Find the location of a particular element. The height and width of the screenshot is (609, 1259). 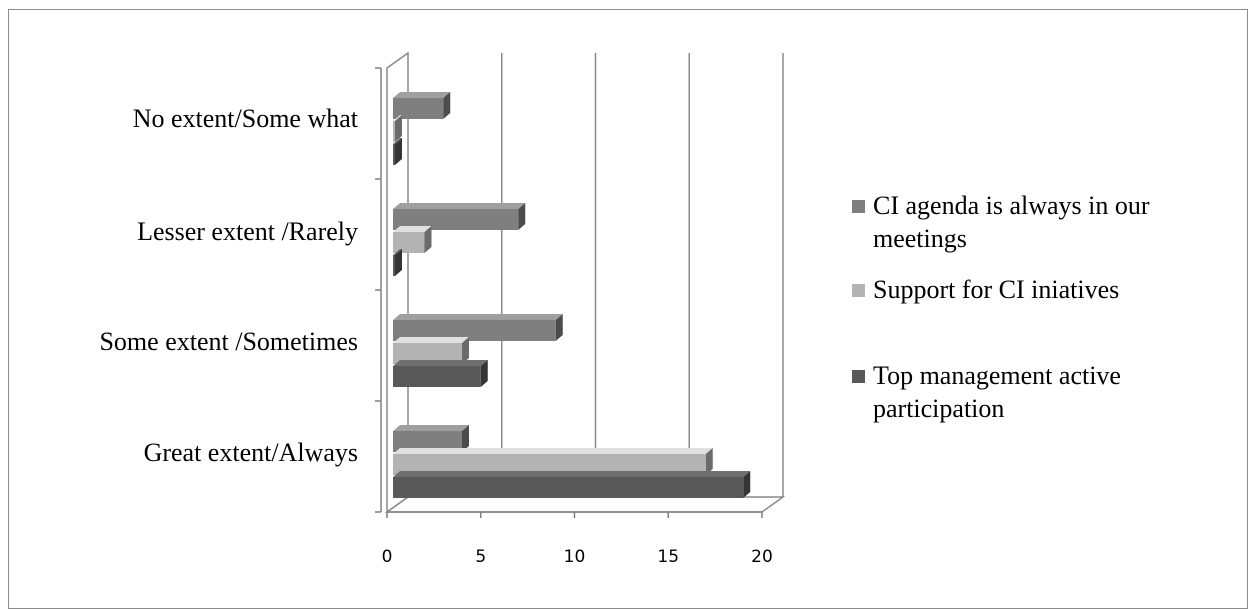

legend-label: Top management active is located at coordinates (997, 375).